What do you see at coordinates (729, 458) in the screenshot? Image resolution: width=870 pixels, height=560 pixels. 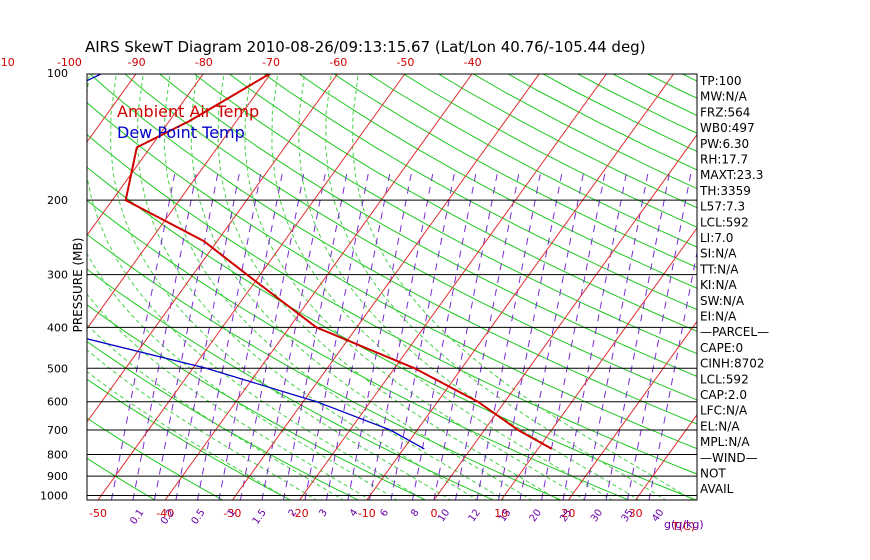 I see `index-entry: —WIND—` at bounding box center [729, 458].